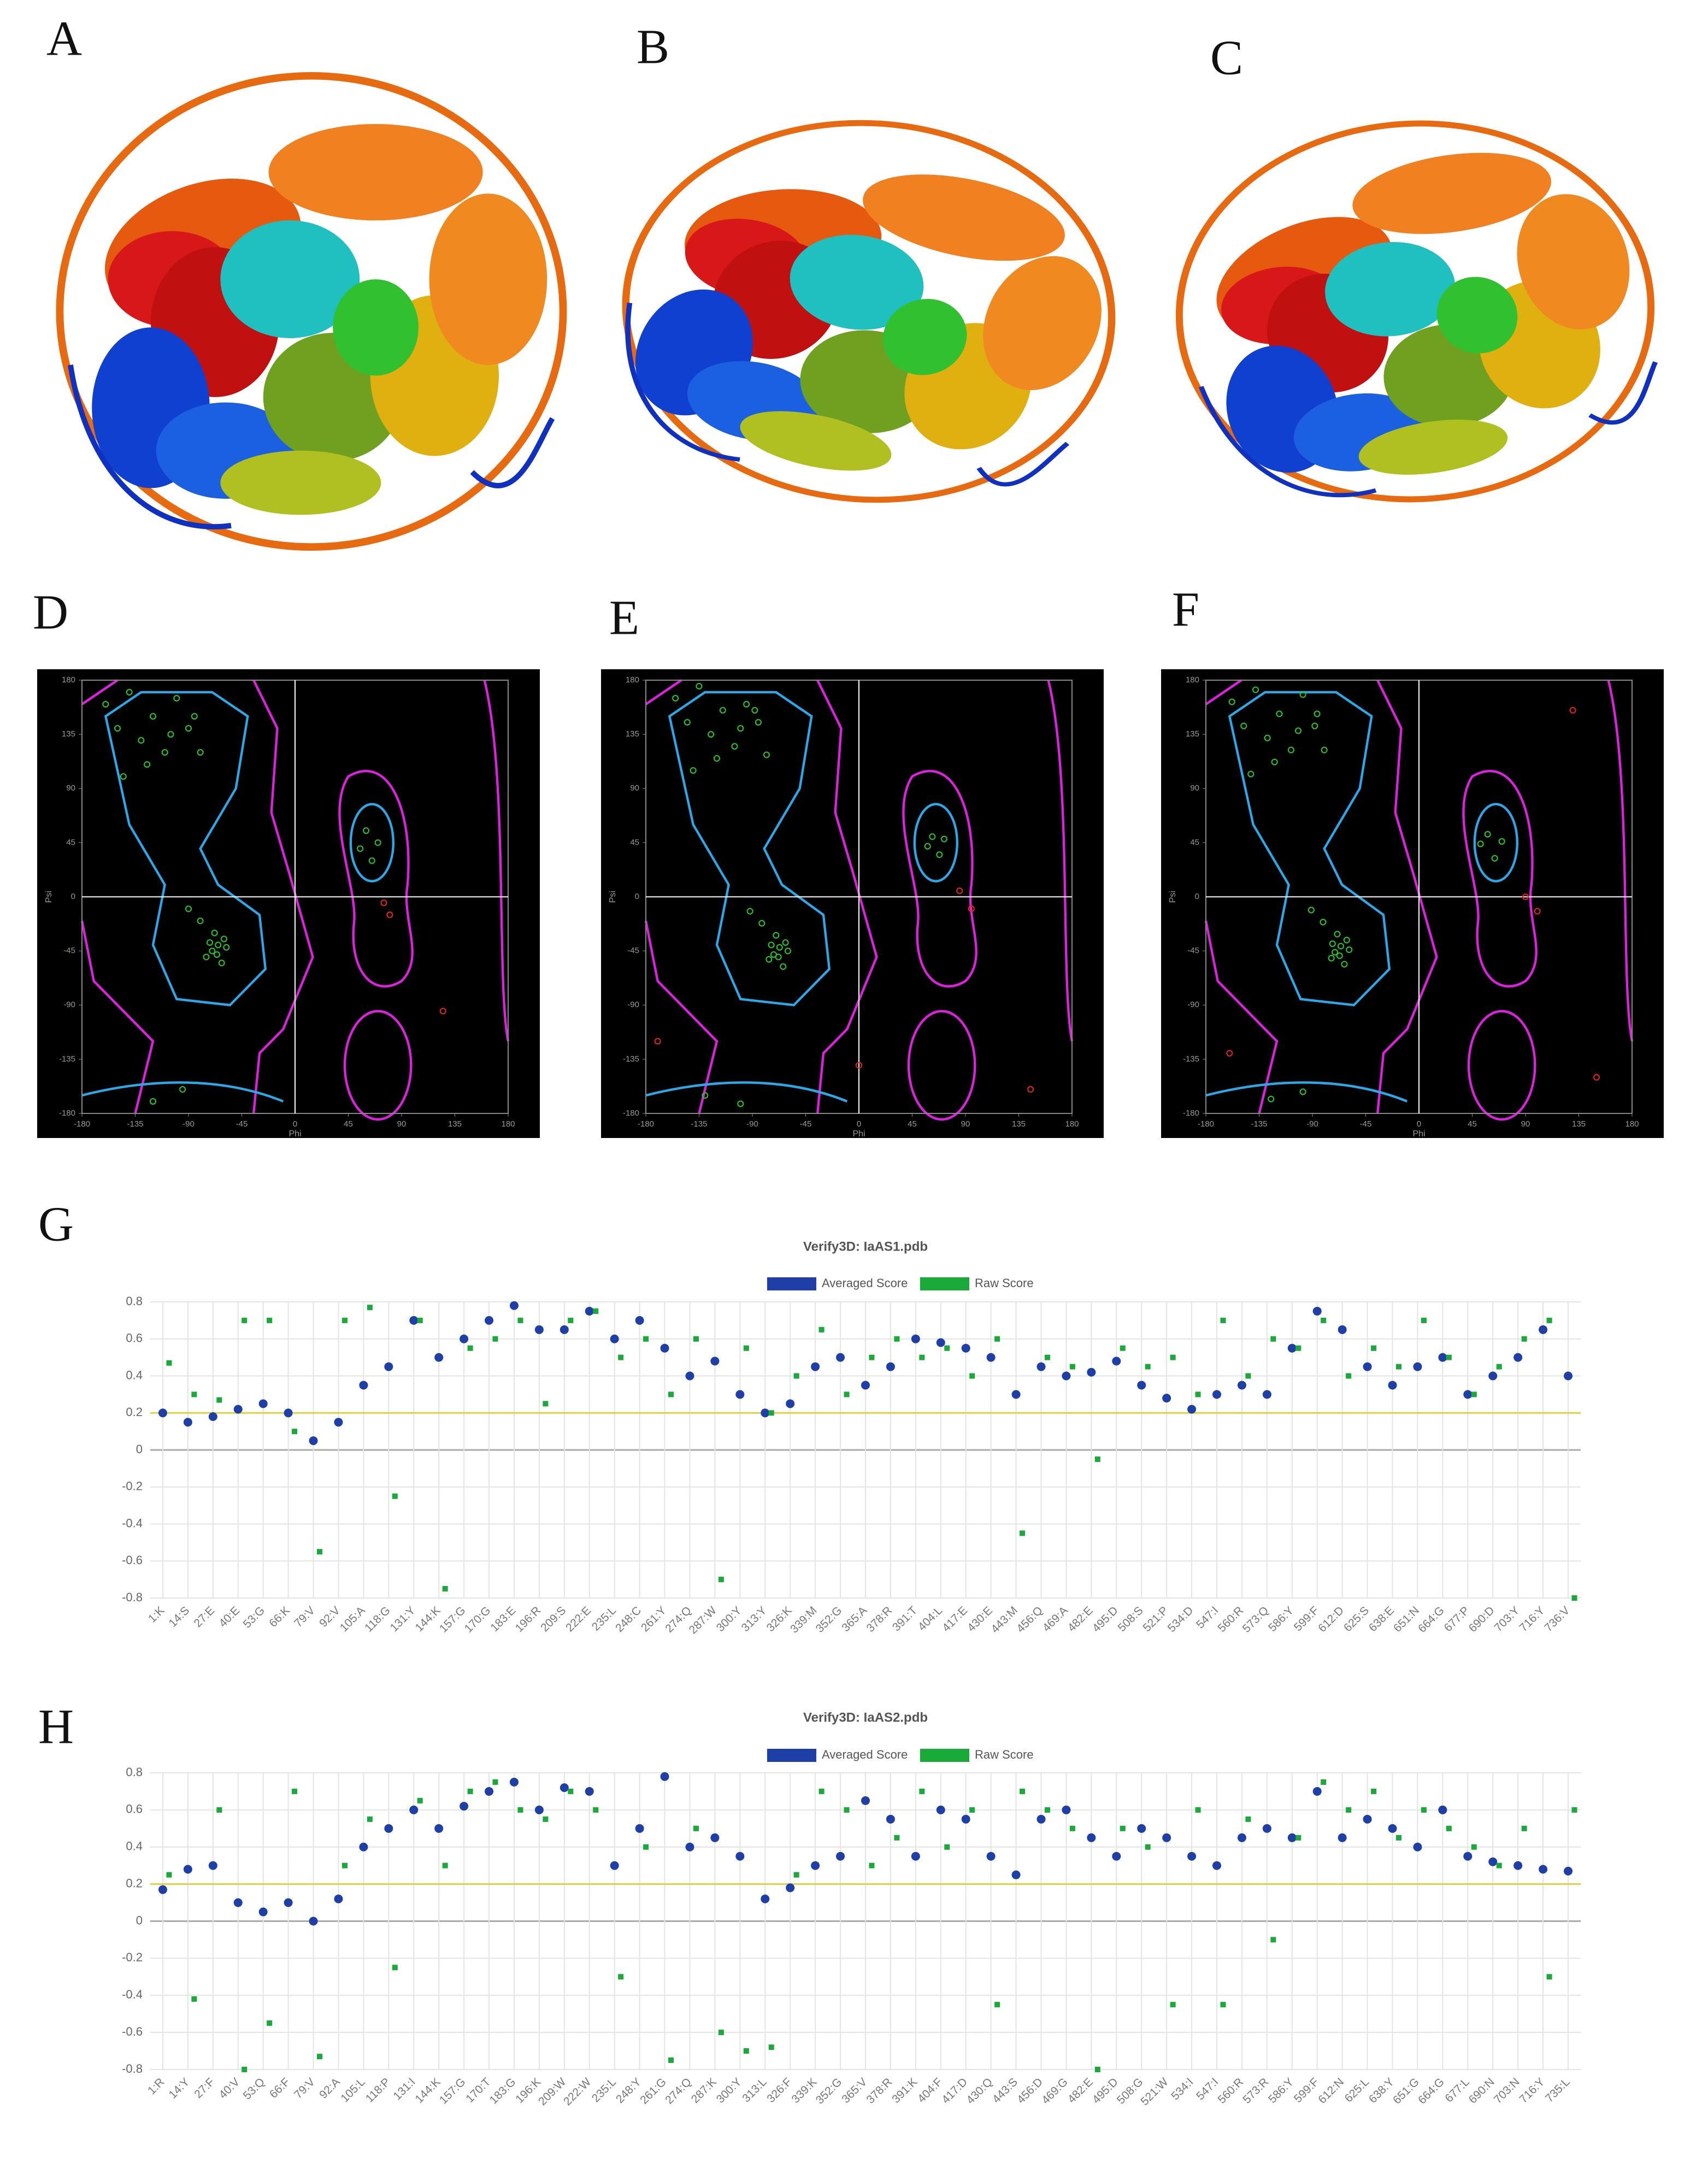  I want to click on x-tick-label: 417:E, so click(955, 1619).